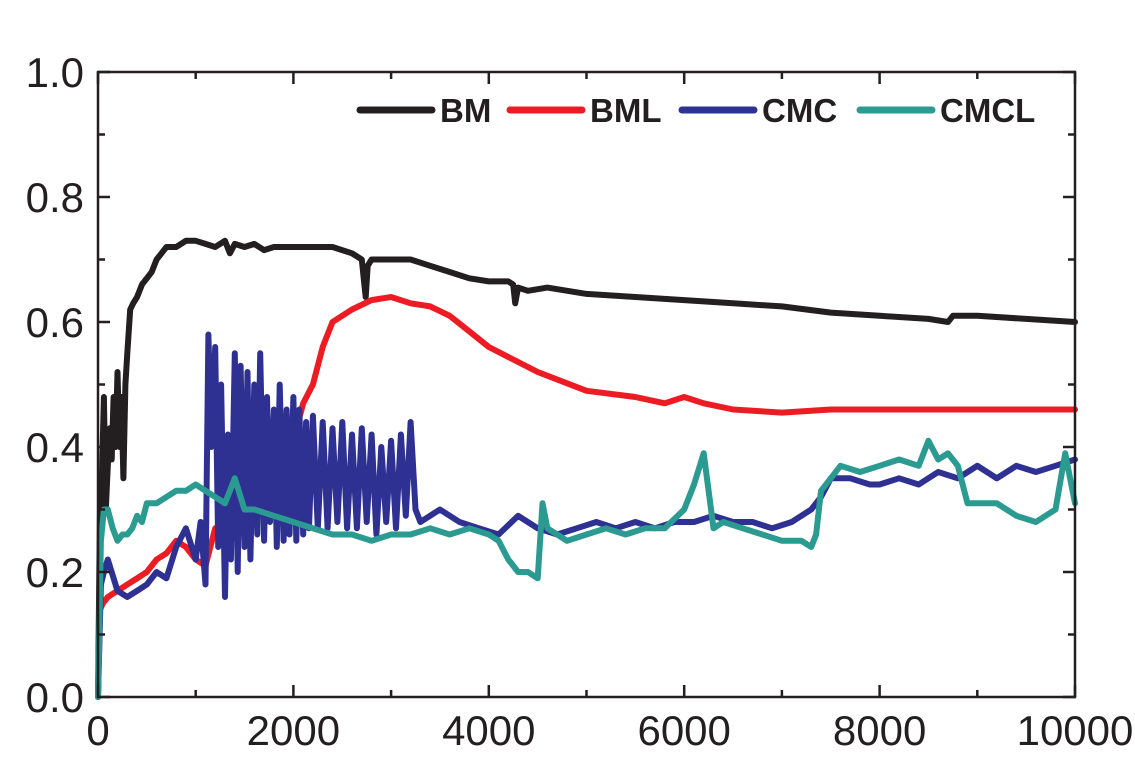 Image resolution: width=1135 pixels, height=776 pixels. Describe the element at coordinates (55, 322) in the screenshot. I see `y-tick-label: 0.6` at that location.